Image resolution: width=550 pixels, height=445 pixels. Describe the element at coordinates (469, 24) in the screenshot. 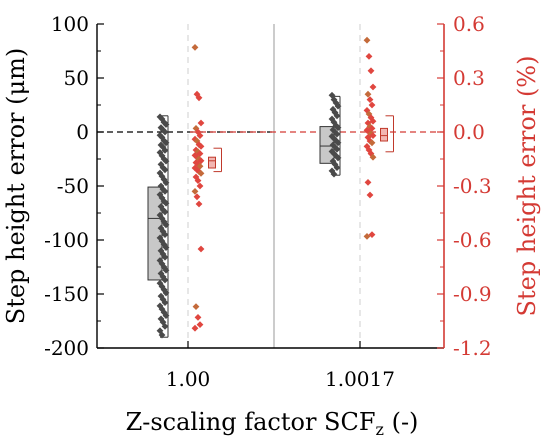

I see `y-right-tick-label: 0.6` at that location.